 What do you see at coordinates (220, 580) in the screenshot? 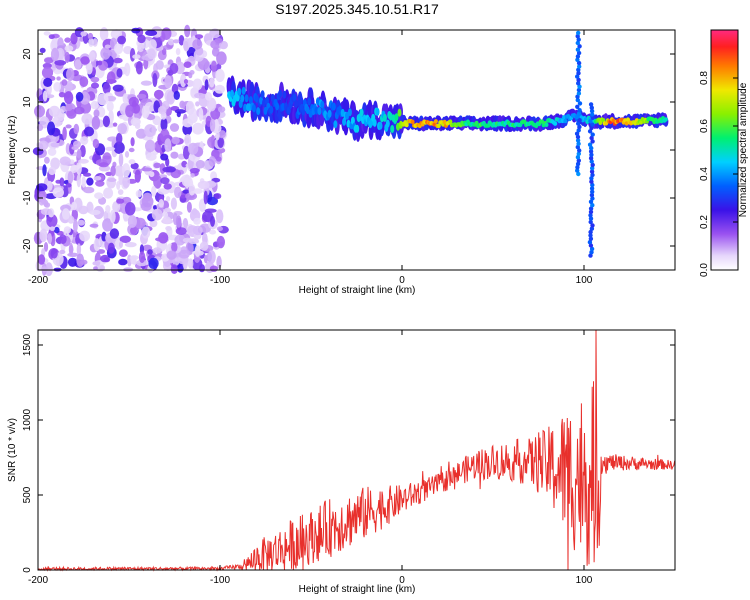
I see `snr-x-tick-label: -100` at bounding box center [220, 580].